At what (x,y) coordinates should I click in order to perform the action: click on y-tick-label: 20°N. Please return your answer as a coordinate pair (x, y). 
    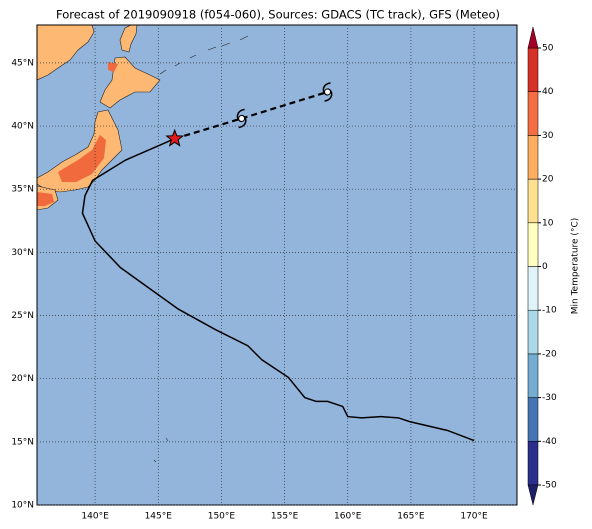
    Looking at the image, I should click on (22, 379).